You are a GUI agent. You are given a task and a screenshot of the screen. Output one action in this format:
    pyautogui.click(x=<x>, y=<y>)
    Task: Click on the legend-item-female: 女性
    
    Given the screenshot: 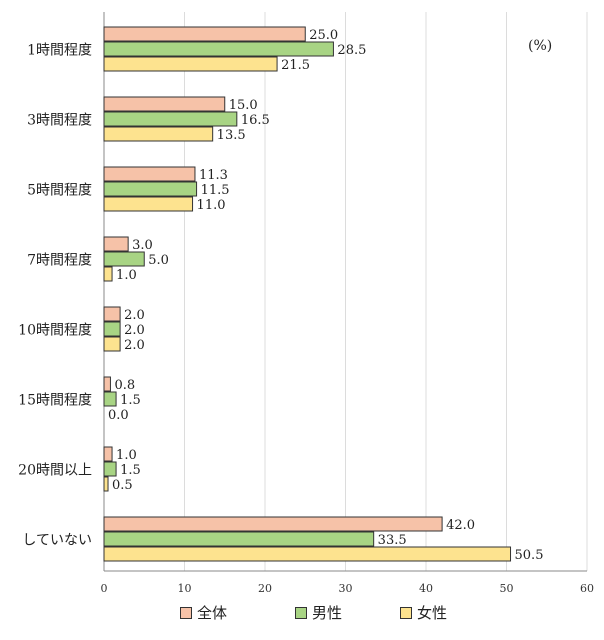 What is the action you would take?
    pyautogui.click(x=423, y=612)
    